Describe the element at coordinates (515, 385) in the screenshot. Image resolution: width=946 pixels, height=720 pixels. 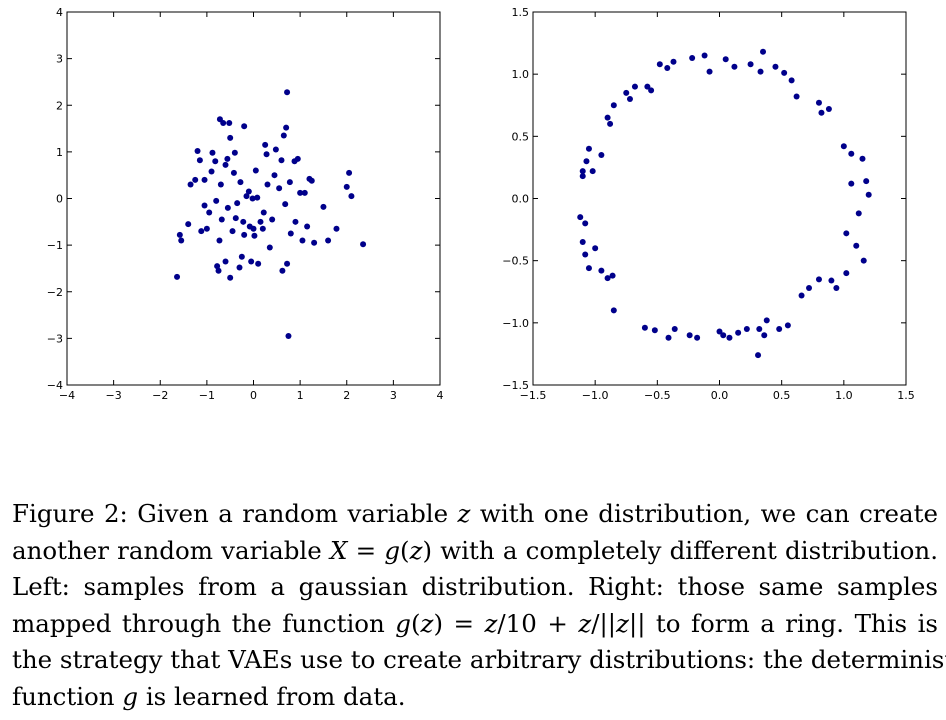
I see `right-y-tick-label: −1.5` at that location.